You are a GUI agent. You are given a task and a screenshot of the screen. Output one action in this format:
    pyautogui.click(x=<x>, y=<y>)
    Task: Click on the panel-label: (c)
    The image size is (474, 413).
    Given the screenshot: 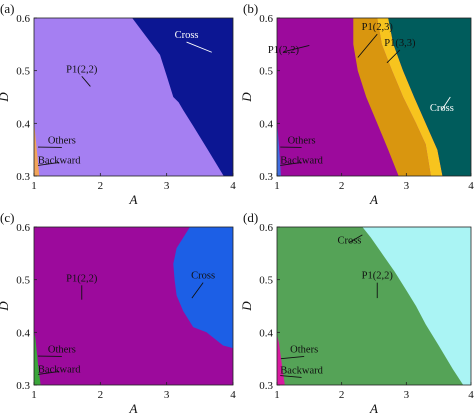 What is the action you would take?
    pyautogui.click(x=7, y=217)
    